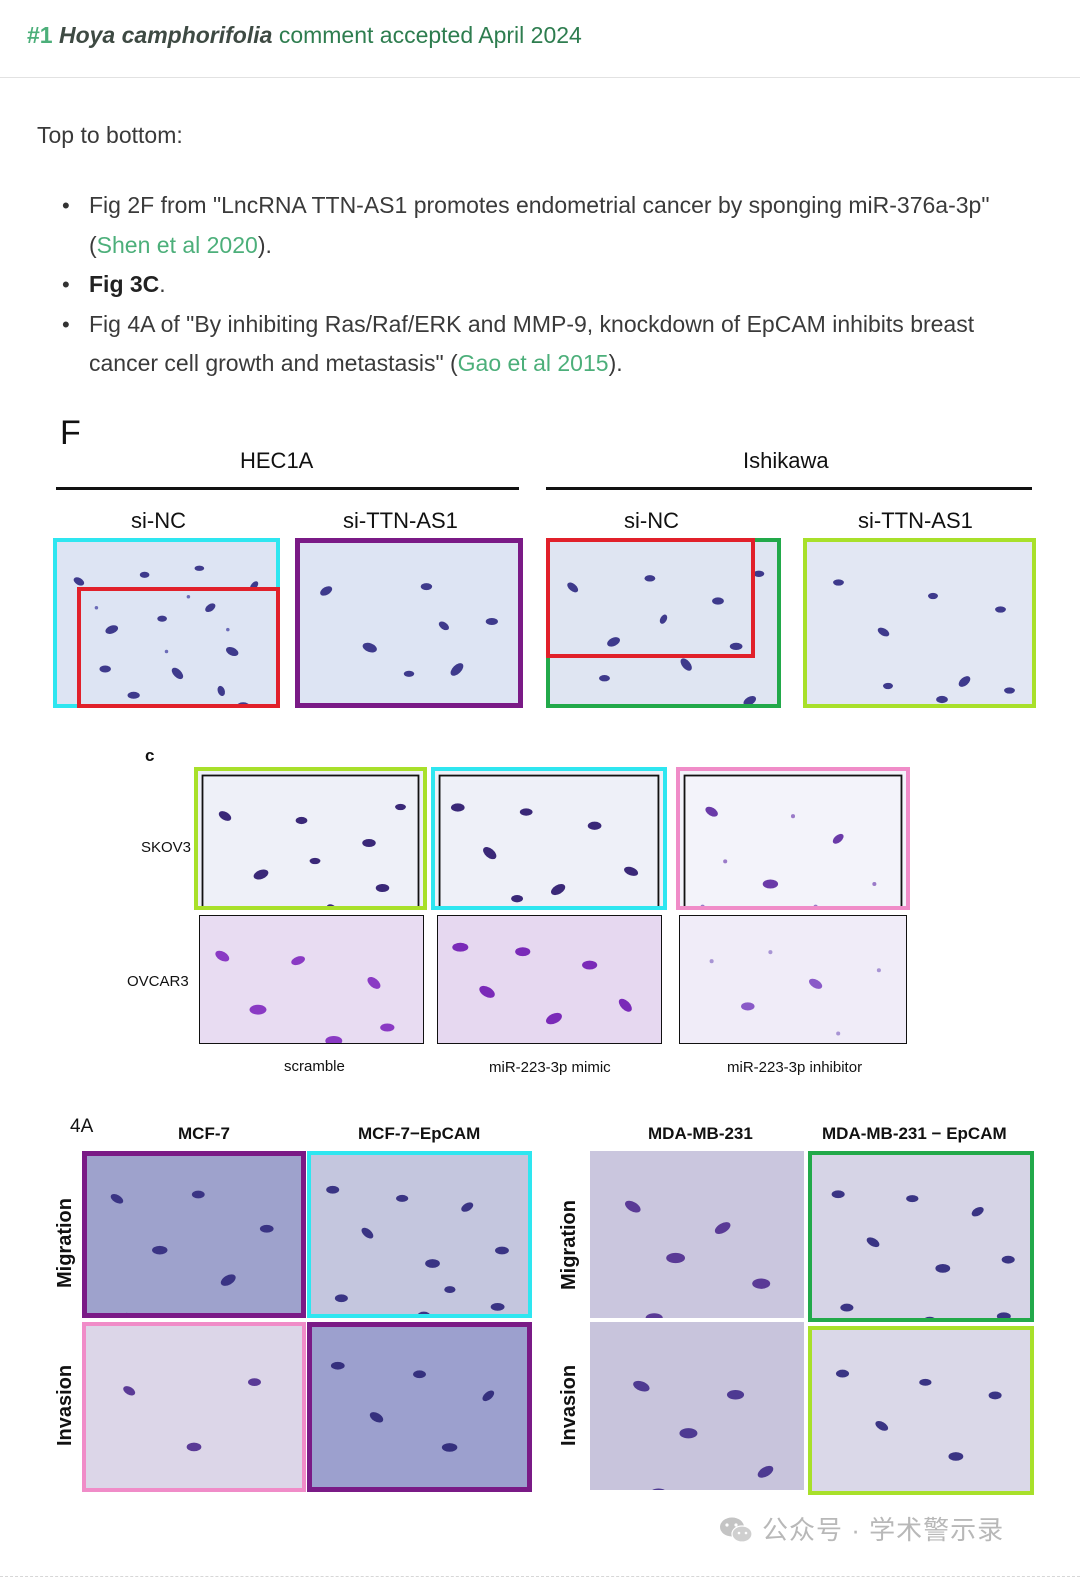  I want to click on column-label: miR-223-3p mimic, so click(550, 1067).